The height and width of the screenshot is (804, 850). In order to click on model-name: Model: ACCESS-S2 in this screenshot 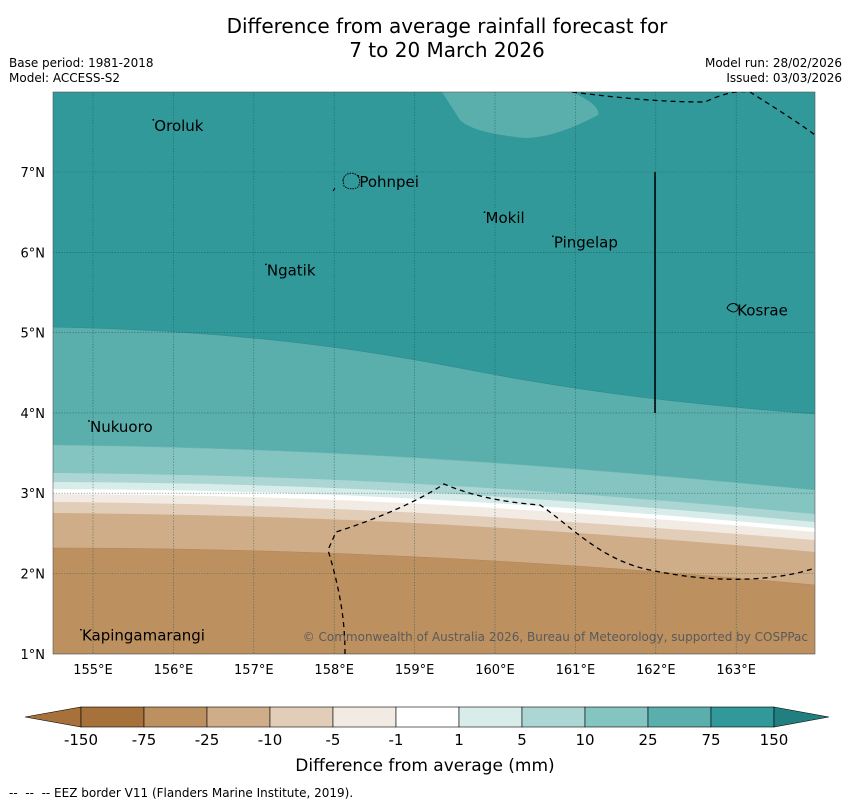, I will do `click(65, 78)`.